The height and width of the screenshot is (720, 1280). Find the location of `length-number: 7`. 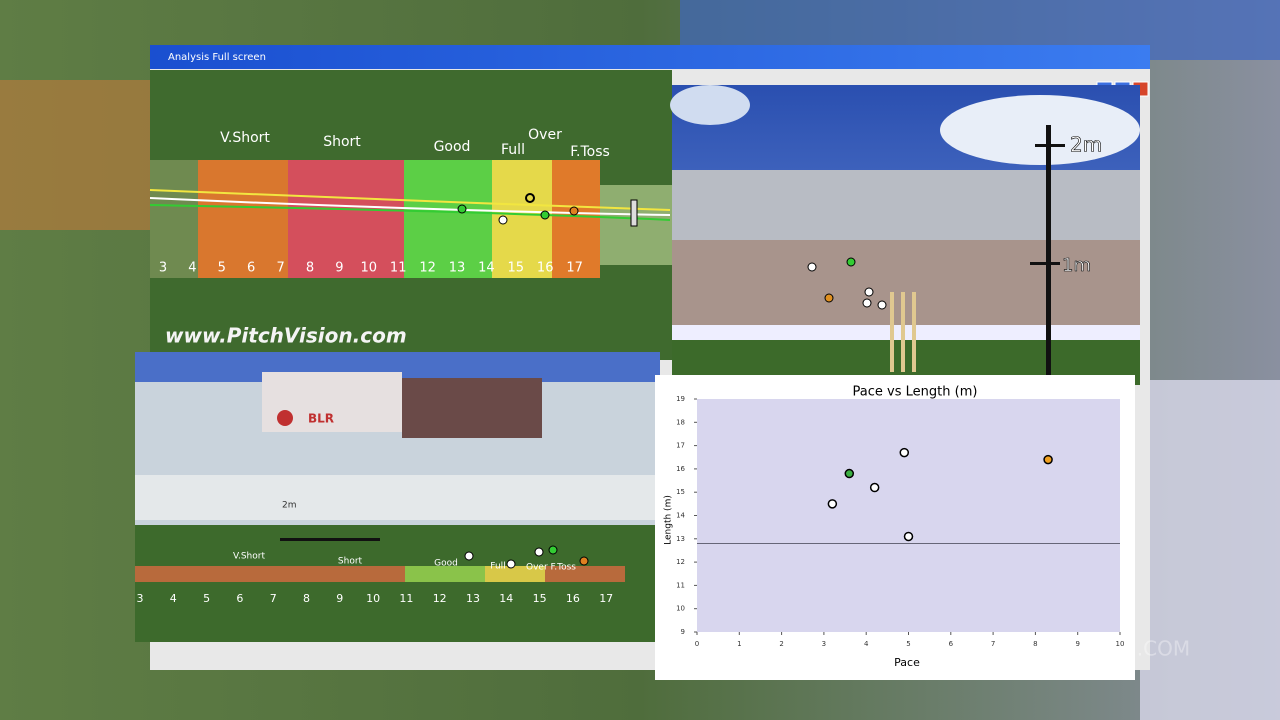

length-number: 7 is located at coordinates (280, 268).